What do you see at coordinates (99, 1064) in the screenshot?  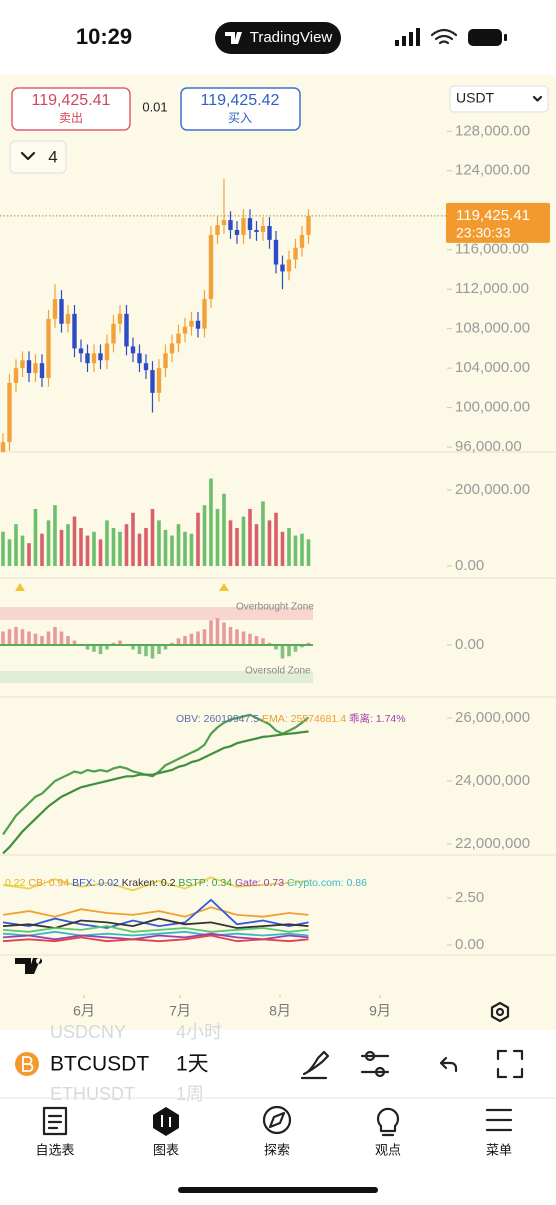 I see `symbol: BTCUSDT` at bounding box center [99, 1064].